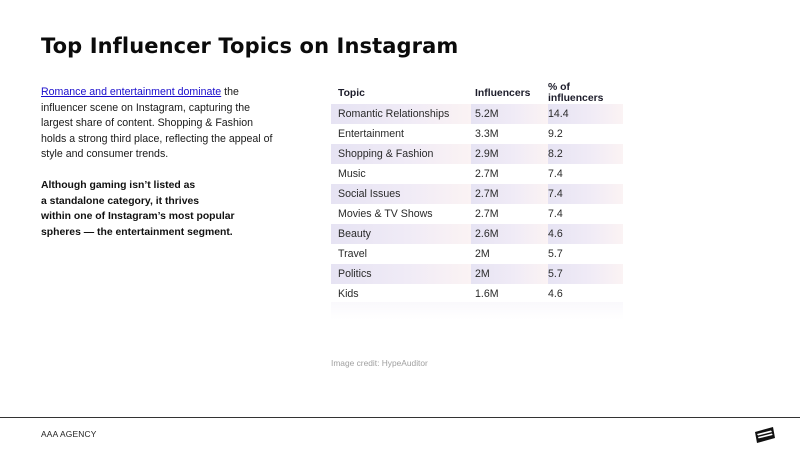  Describe the element at coordinates (351, 93) in the screenshot. I see `header-topic: Topic` at that location.